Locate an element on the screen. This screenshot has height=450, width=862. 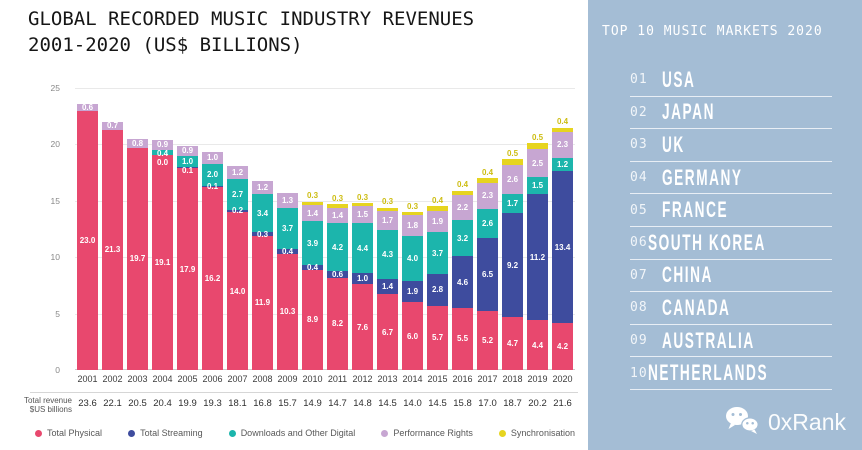
bar-column-2019: 0.5 2.5 1.5 11.2 4.4 is located at coordinates (537, 229).